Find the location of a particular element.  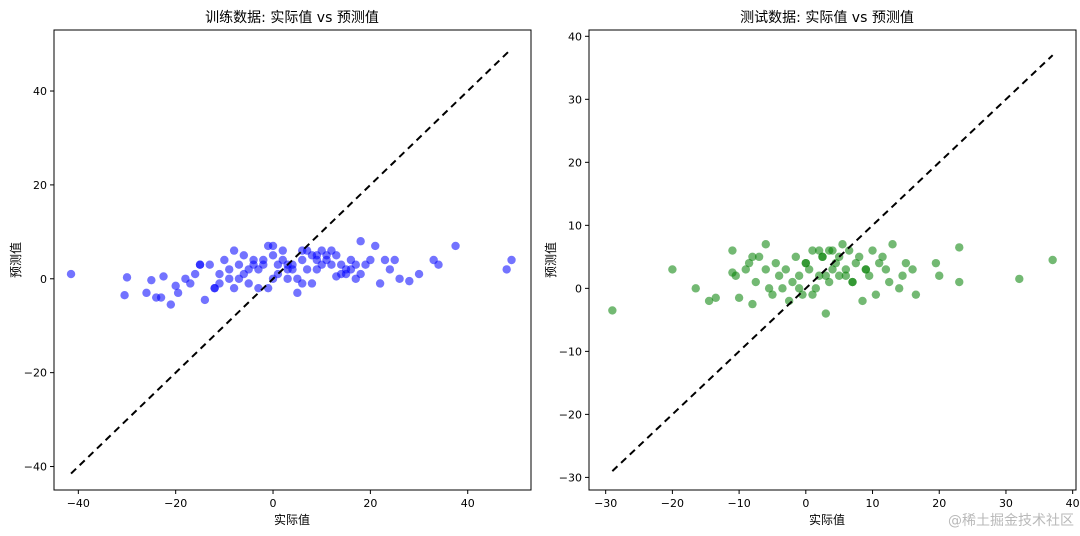

chart-title: 训练数据: 实际值 vs 预测值 is located at coordinates (292, 18).